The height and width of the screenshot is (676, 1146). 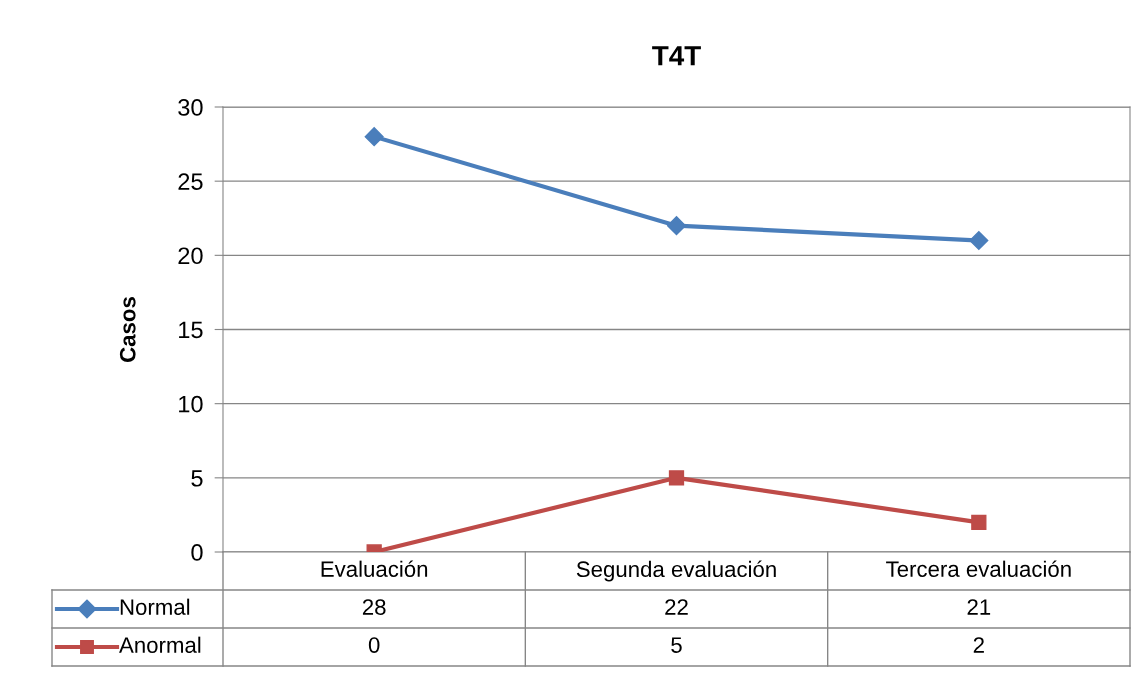 What do you see at coordinates (155, 606) in the screenshot?
I see `legend-label: Normal` at bounding box center [155, 606].